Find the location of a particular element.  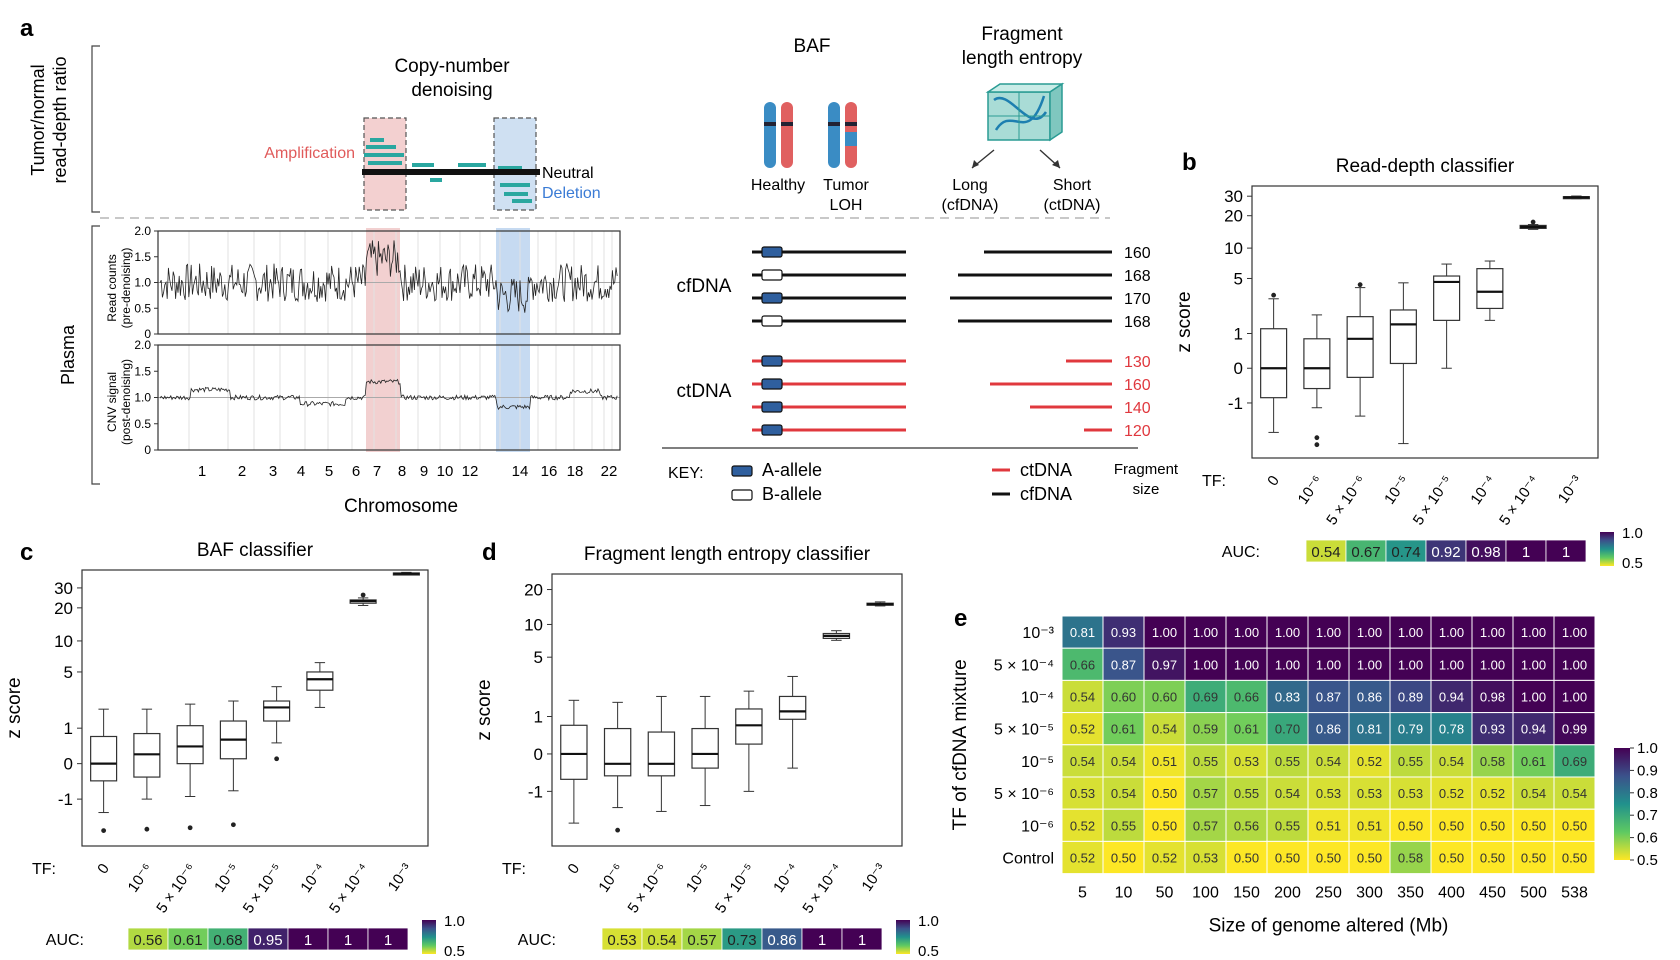

category-tick-label: 5 × 10⁻⁴ is located at coordinates (822, 889).